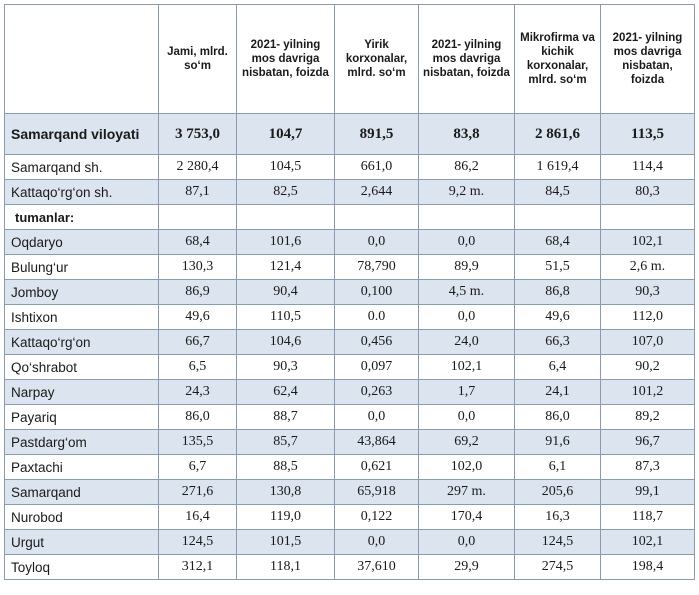  What do you see at coordinates (197, 442) in the screenshot?
I see `value-cell: 135,5` at bounding box center [197, 442].